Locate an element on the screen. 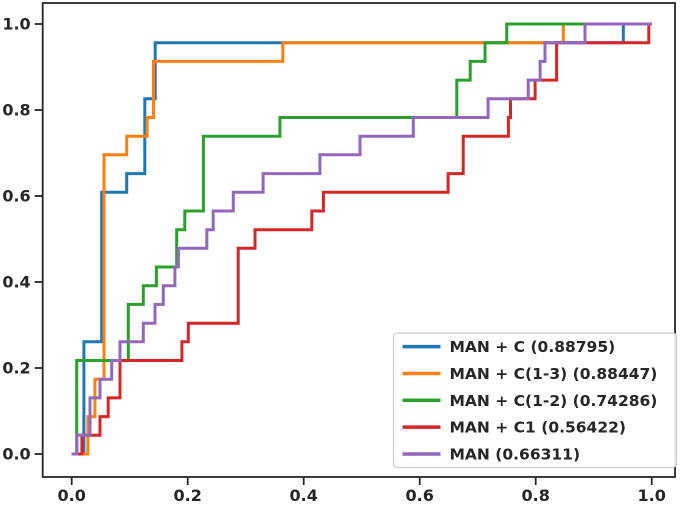 Image resolution: width=685 pixels, height=507 pixels. legend-label: MAN + C1 (0.56422) is located at coordinates (538, 428).